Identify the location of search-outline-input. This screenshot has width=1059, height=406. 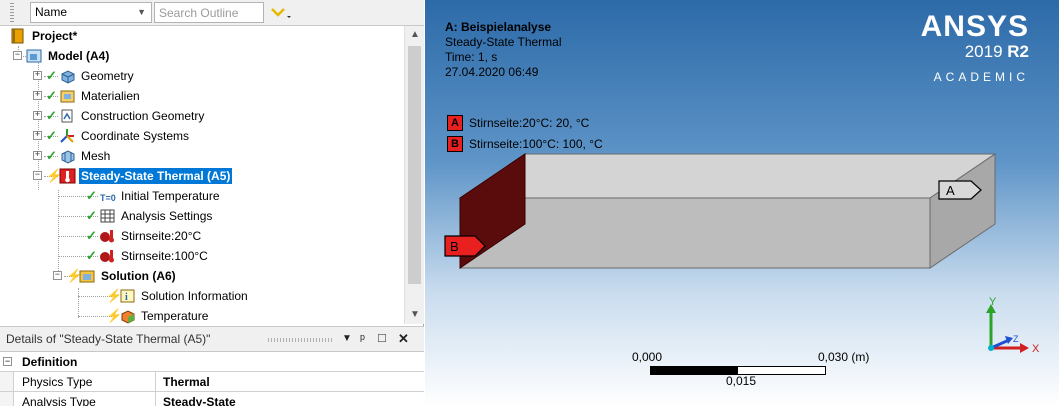
(209, 12).